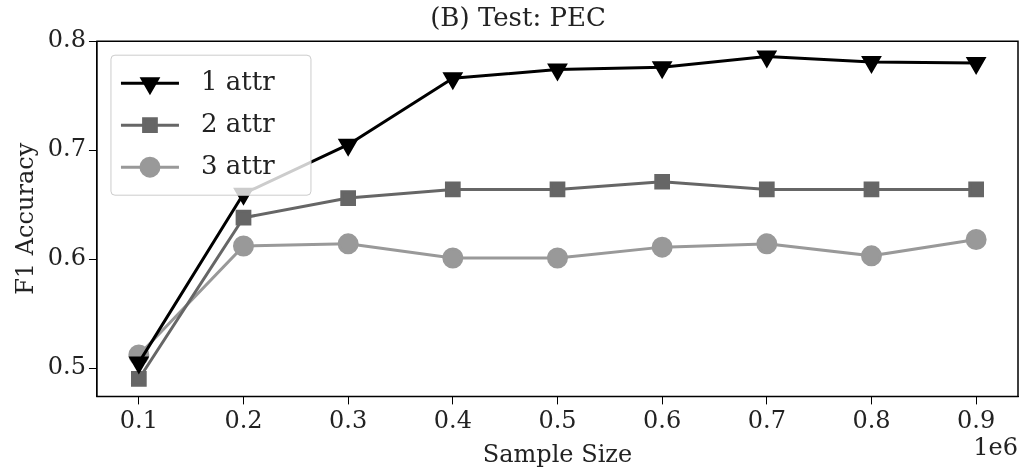 The height and width of the screenshot is (476, 1030). What do you see at coordinates (995, 446) in the screenshot?
I see `text: 1e6` at bounding box center [995, 446].